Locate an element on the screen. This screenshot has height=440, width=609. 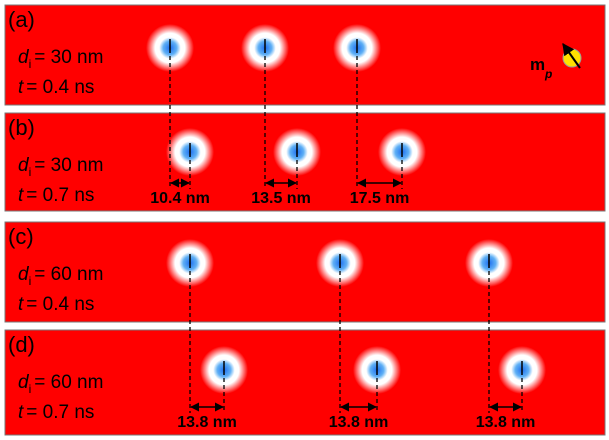
polarizer-subscript: p is located at coordinates (548, 74).